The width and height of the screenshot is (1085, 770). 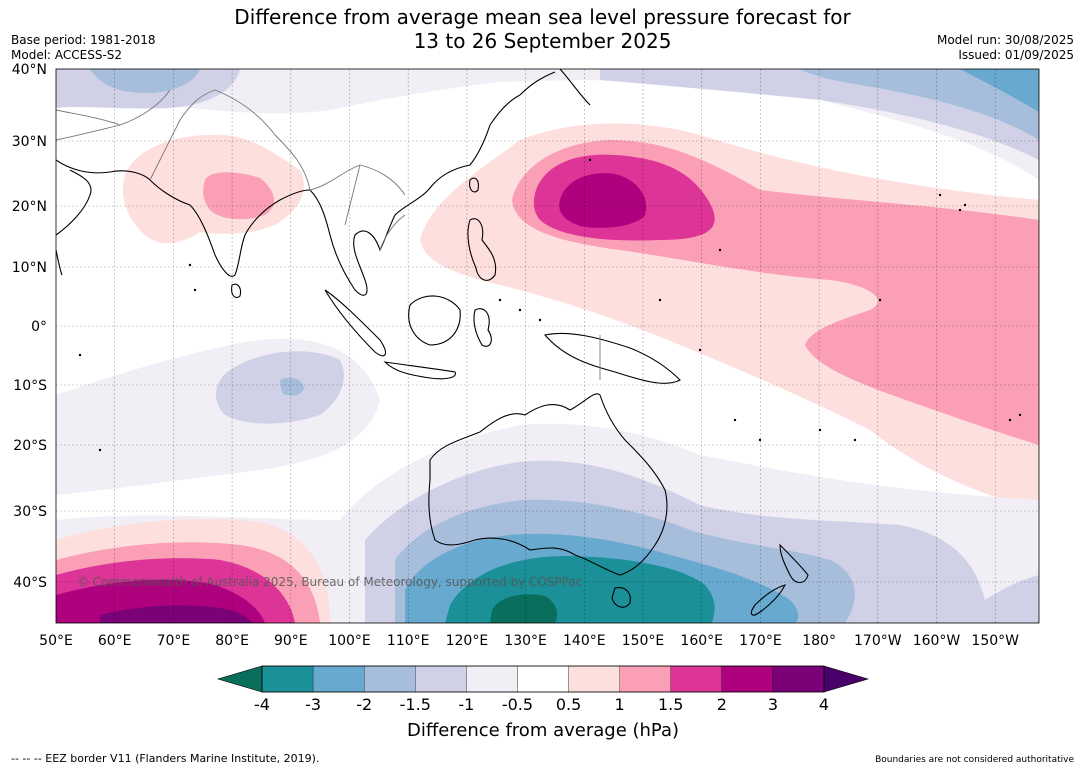 What do you see at coordinates (543, 730) in the screenshot?
I see `colorbar-title: Difference from average (hPa)` at bounding box center [543, 730].